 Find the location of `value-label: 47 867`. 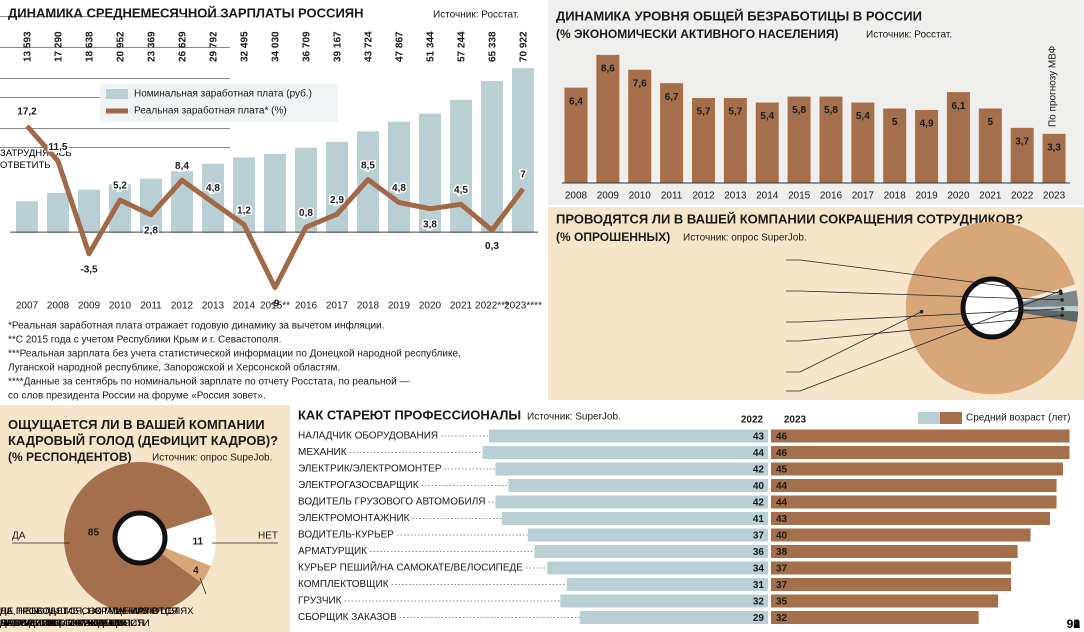

value-label: 47 867 is located at coordinates (400, 46).